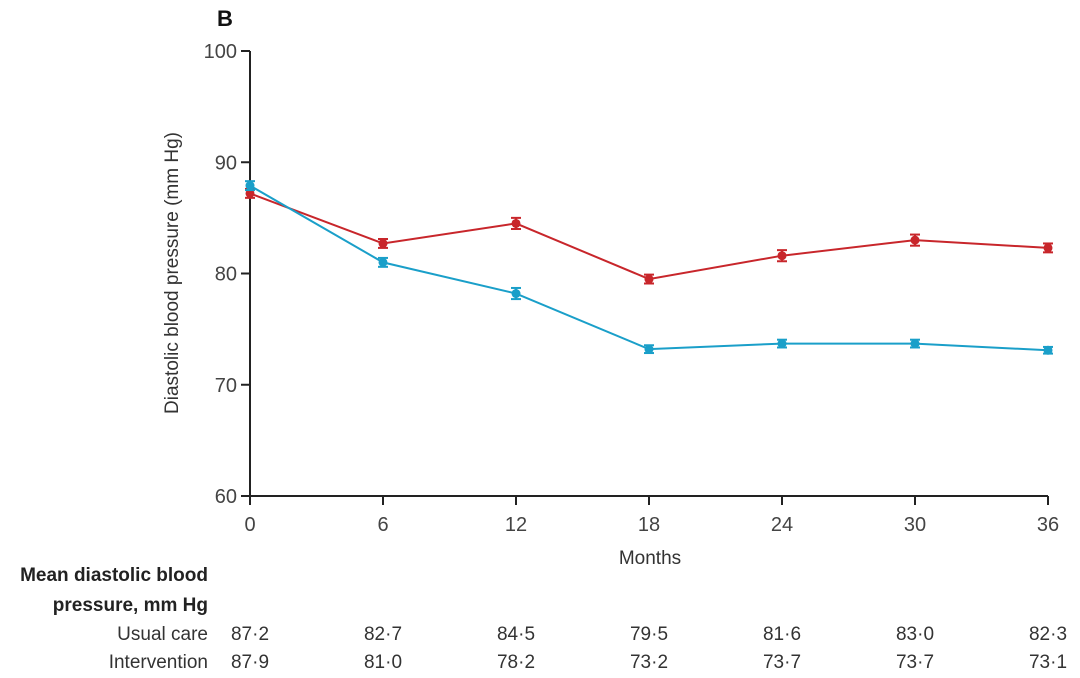  What do you see at coordinates (249, 525) in the screenshot?
I see `x-tick-label: 0` at bounding box center [249, 525].